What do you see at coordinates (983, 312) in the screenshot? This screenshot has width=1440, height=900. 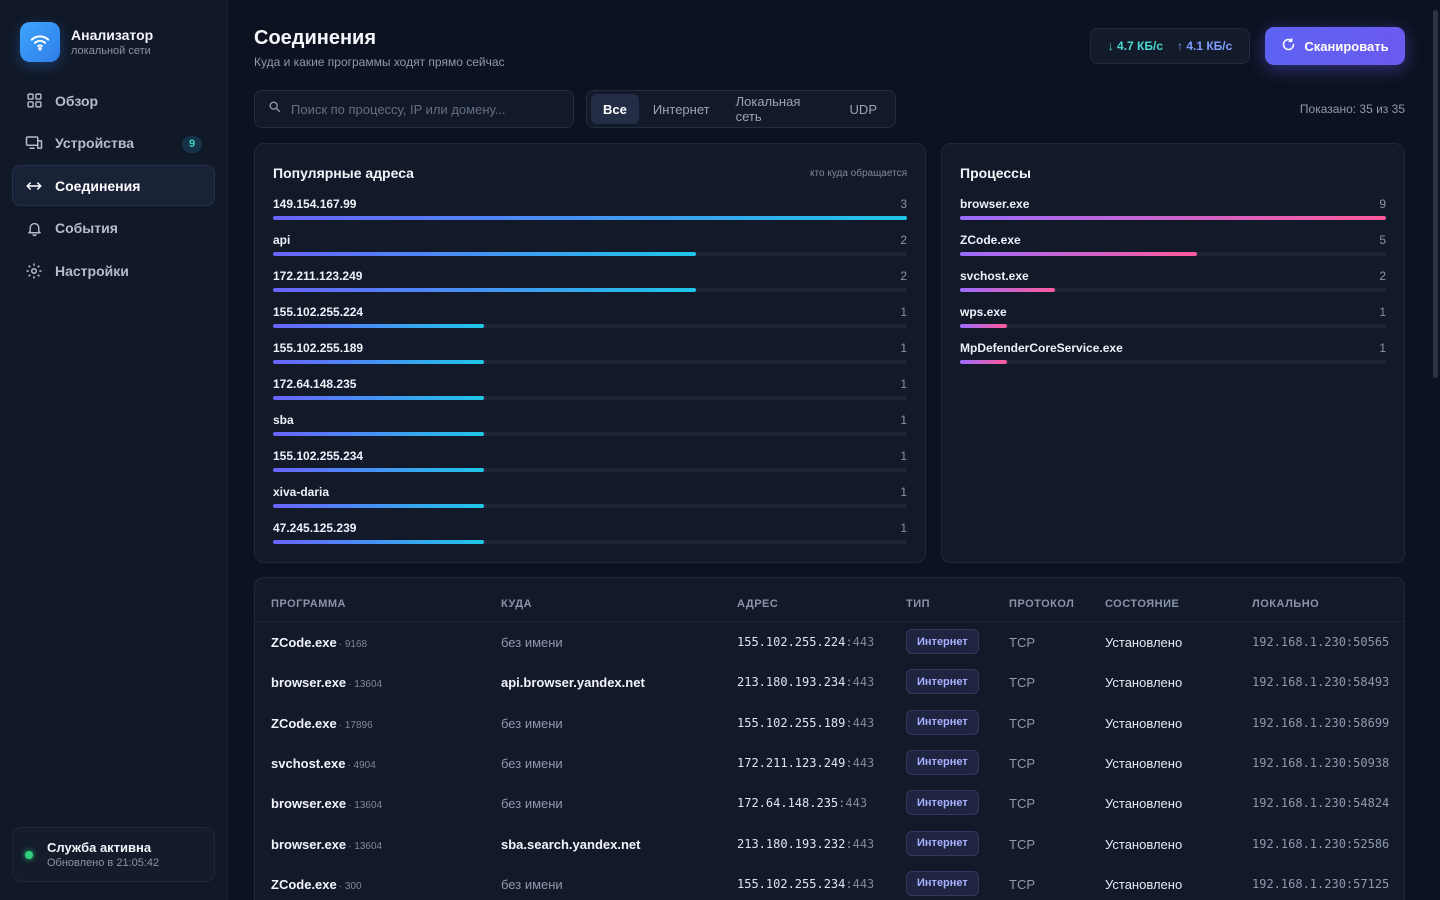 I see `bar-label: wps.exe` at bounding box center [983, 312].